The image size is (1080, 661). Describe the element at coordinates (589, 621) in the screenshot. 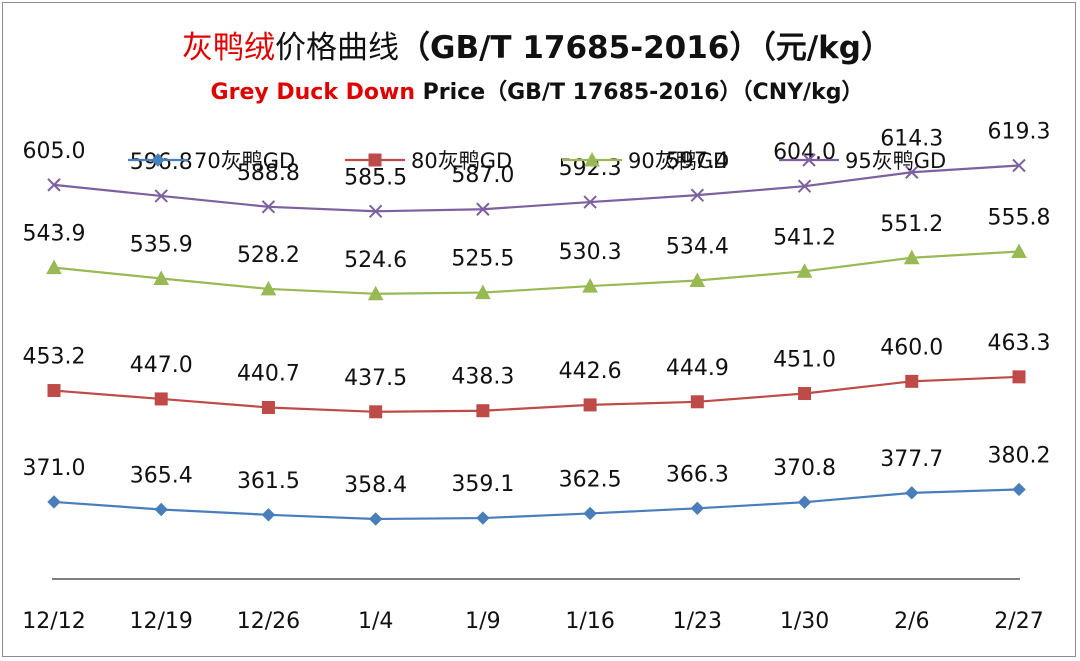

I see `x-tick-label: 1/16` at that location.